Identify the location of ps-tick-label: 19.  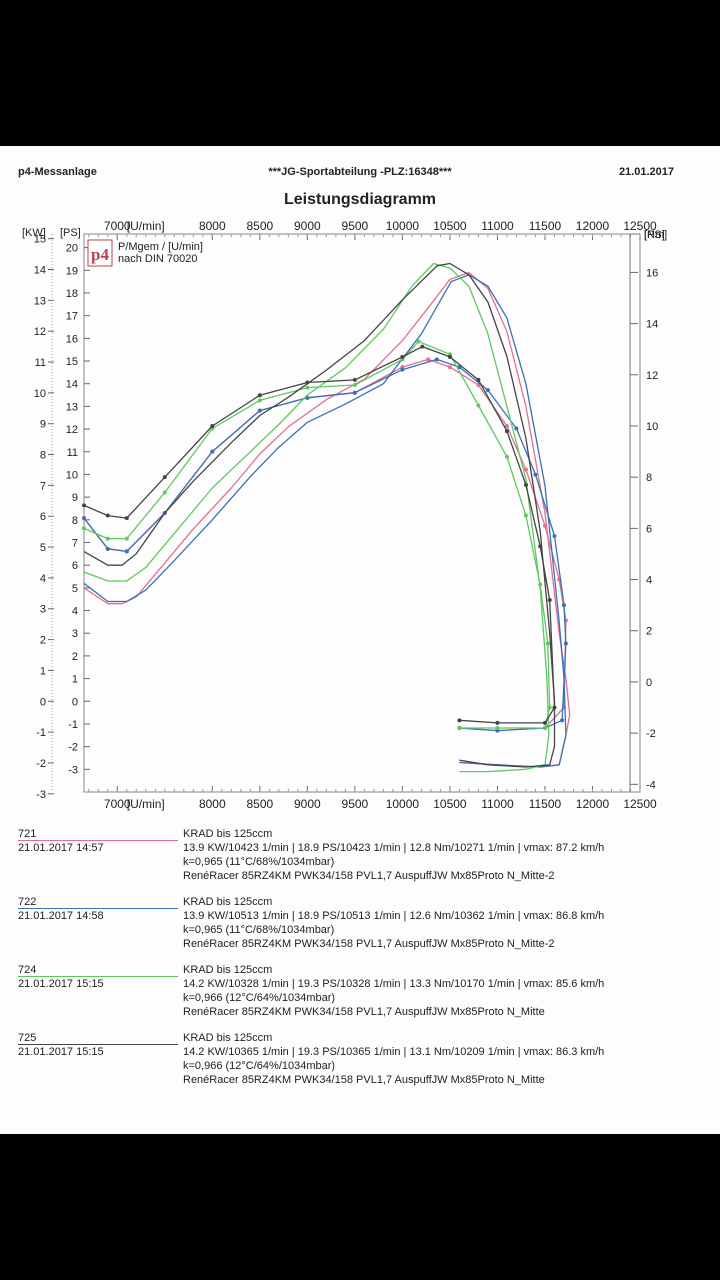
(72, 271).